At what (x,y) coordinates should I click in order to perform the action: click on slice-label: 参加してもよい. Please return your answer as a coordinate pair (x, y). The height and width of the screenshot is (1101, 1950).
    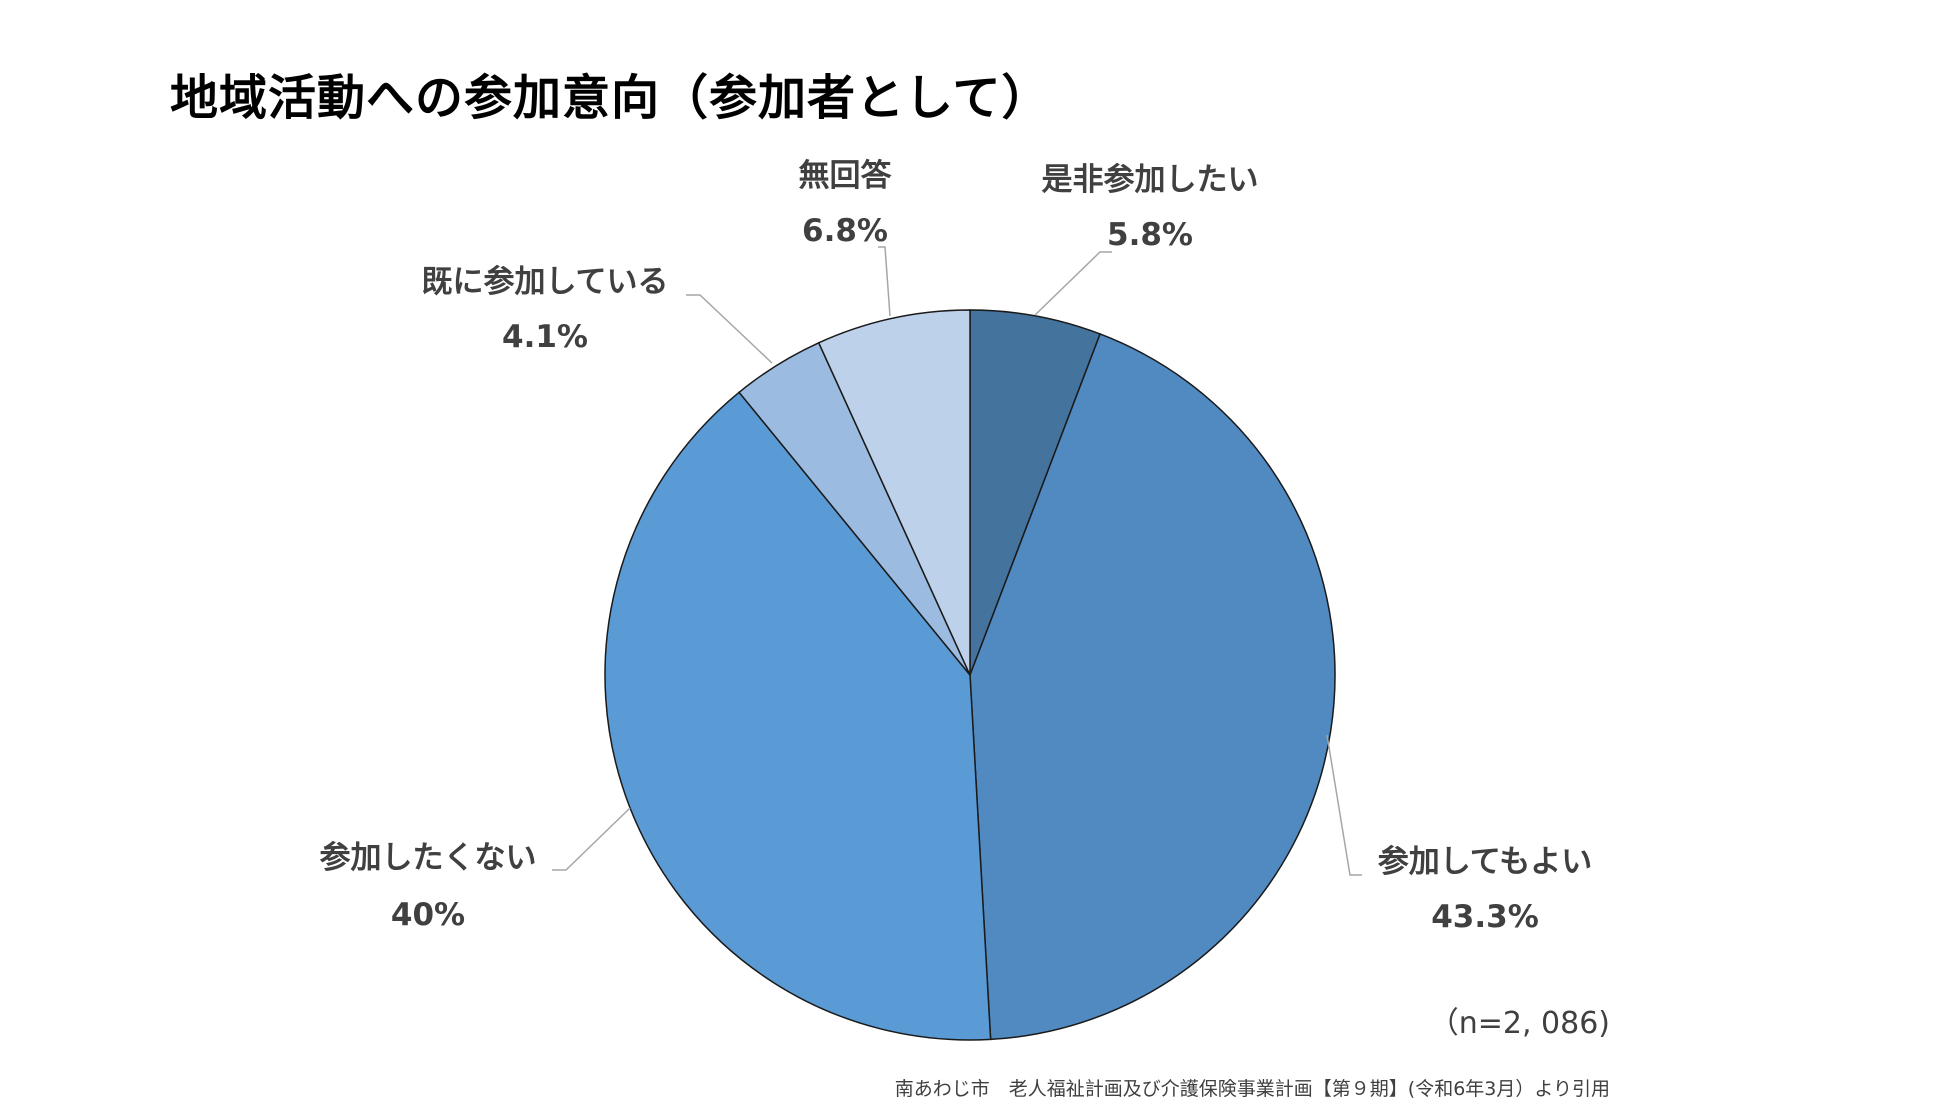
    Looking at the image, I should click on (1485, 862).